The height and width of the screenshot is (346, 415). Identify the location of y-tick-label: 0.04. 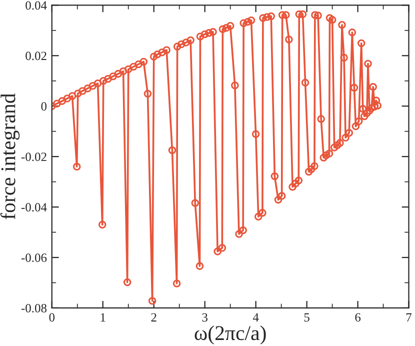
(36, 5).